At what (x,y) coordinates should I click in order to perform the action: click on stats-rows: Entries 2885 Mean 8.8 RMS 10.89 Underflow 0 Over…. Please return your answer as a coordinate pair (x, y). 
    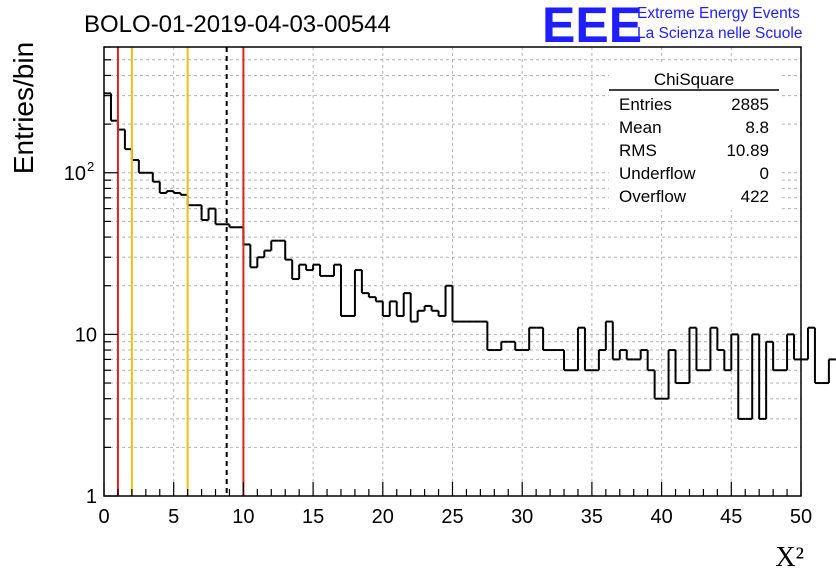
    Looking at the image, I should click on (694, 150).